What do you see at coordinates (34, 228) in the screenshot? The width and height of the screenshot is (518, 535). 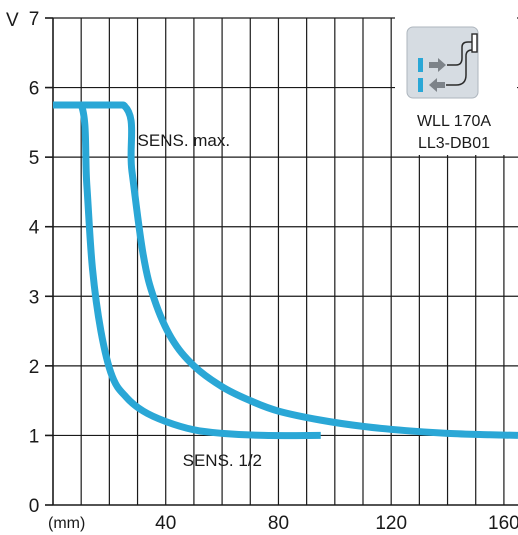 I see `y-tick-label: 4` at bounding box center [34, 228].